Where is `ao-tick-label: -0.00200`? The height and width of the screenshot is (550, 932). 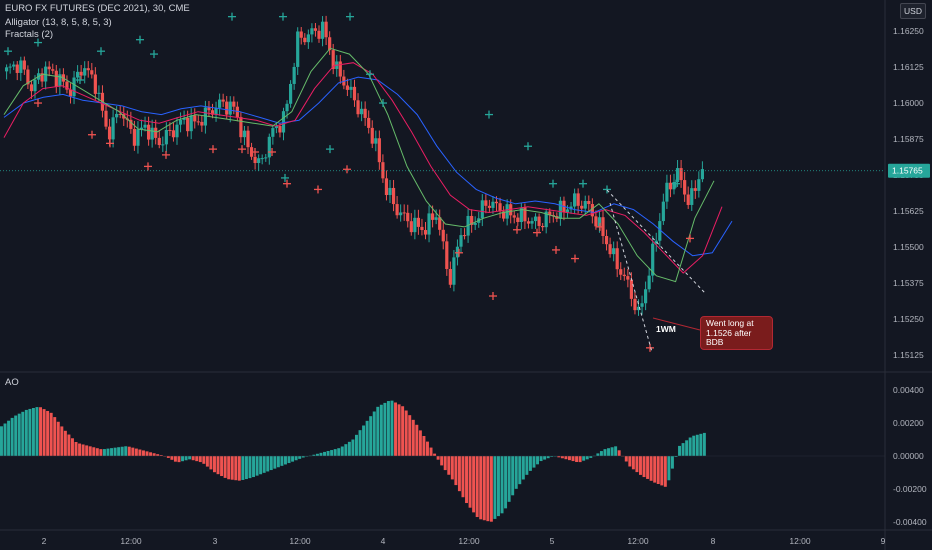
ao-tick-label: -0.00200 is located at coordinates (910, 489).